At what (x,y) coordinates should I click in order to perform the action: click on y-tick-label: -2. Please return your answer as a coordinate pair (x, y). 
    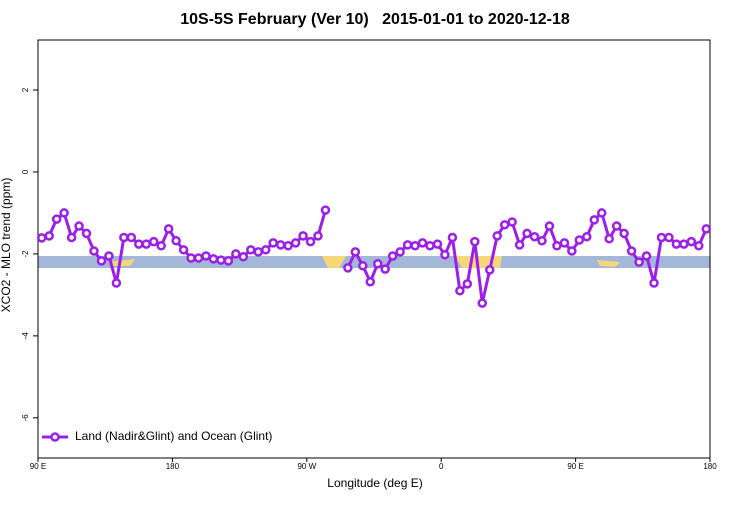
    Looking at the image, I should click on (25, 254).